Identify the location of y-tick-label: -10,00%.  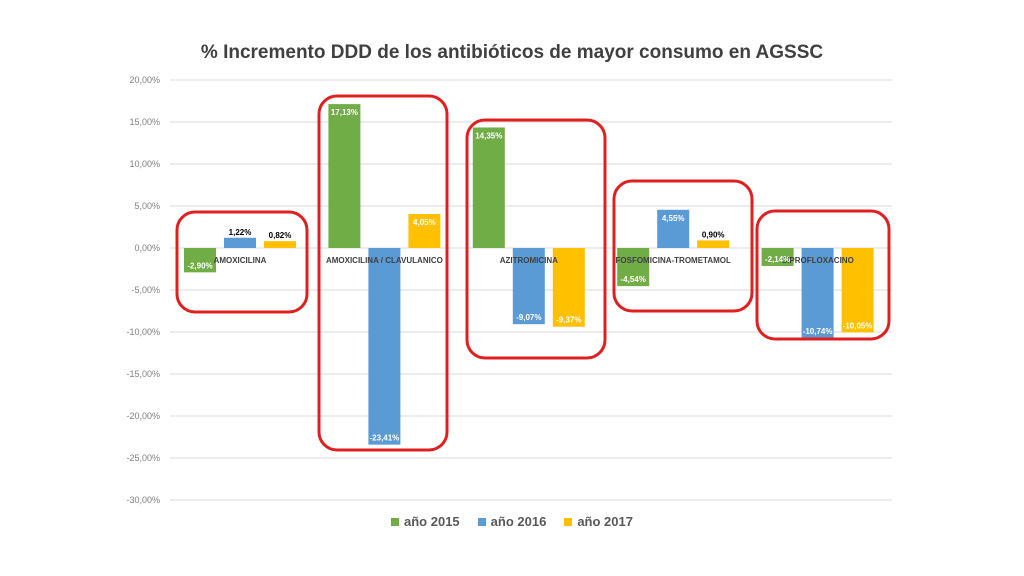
(143, 332).